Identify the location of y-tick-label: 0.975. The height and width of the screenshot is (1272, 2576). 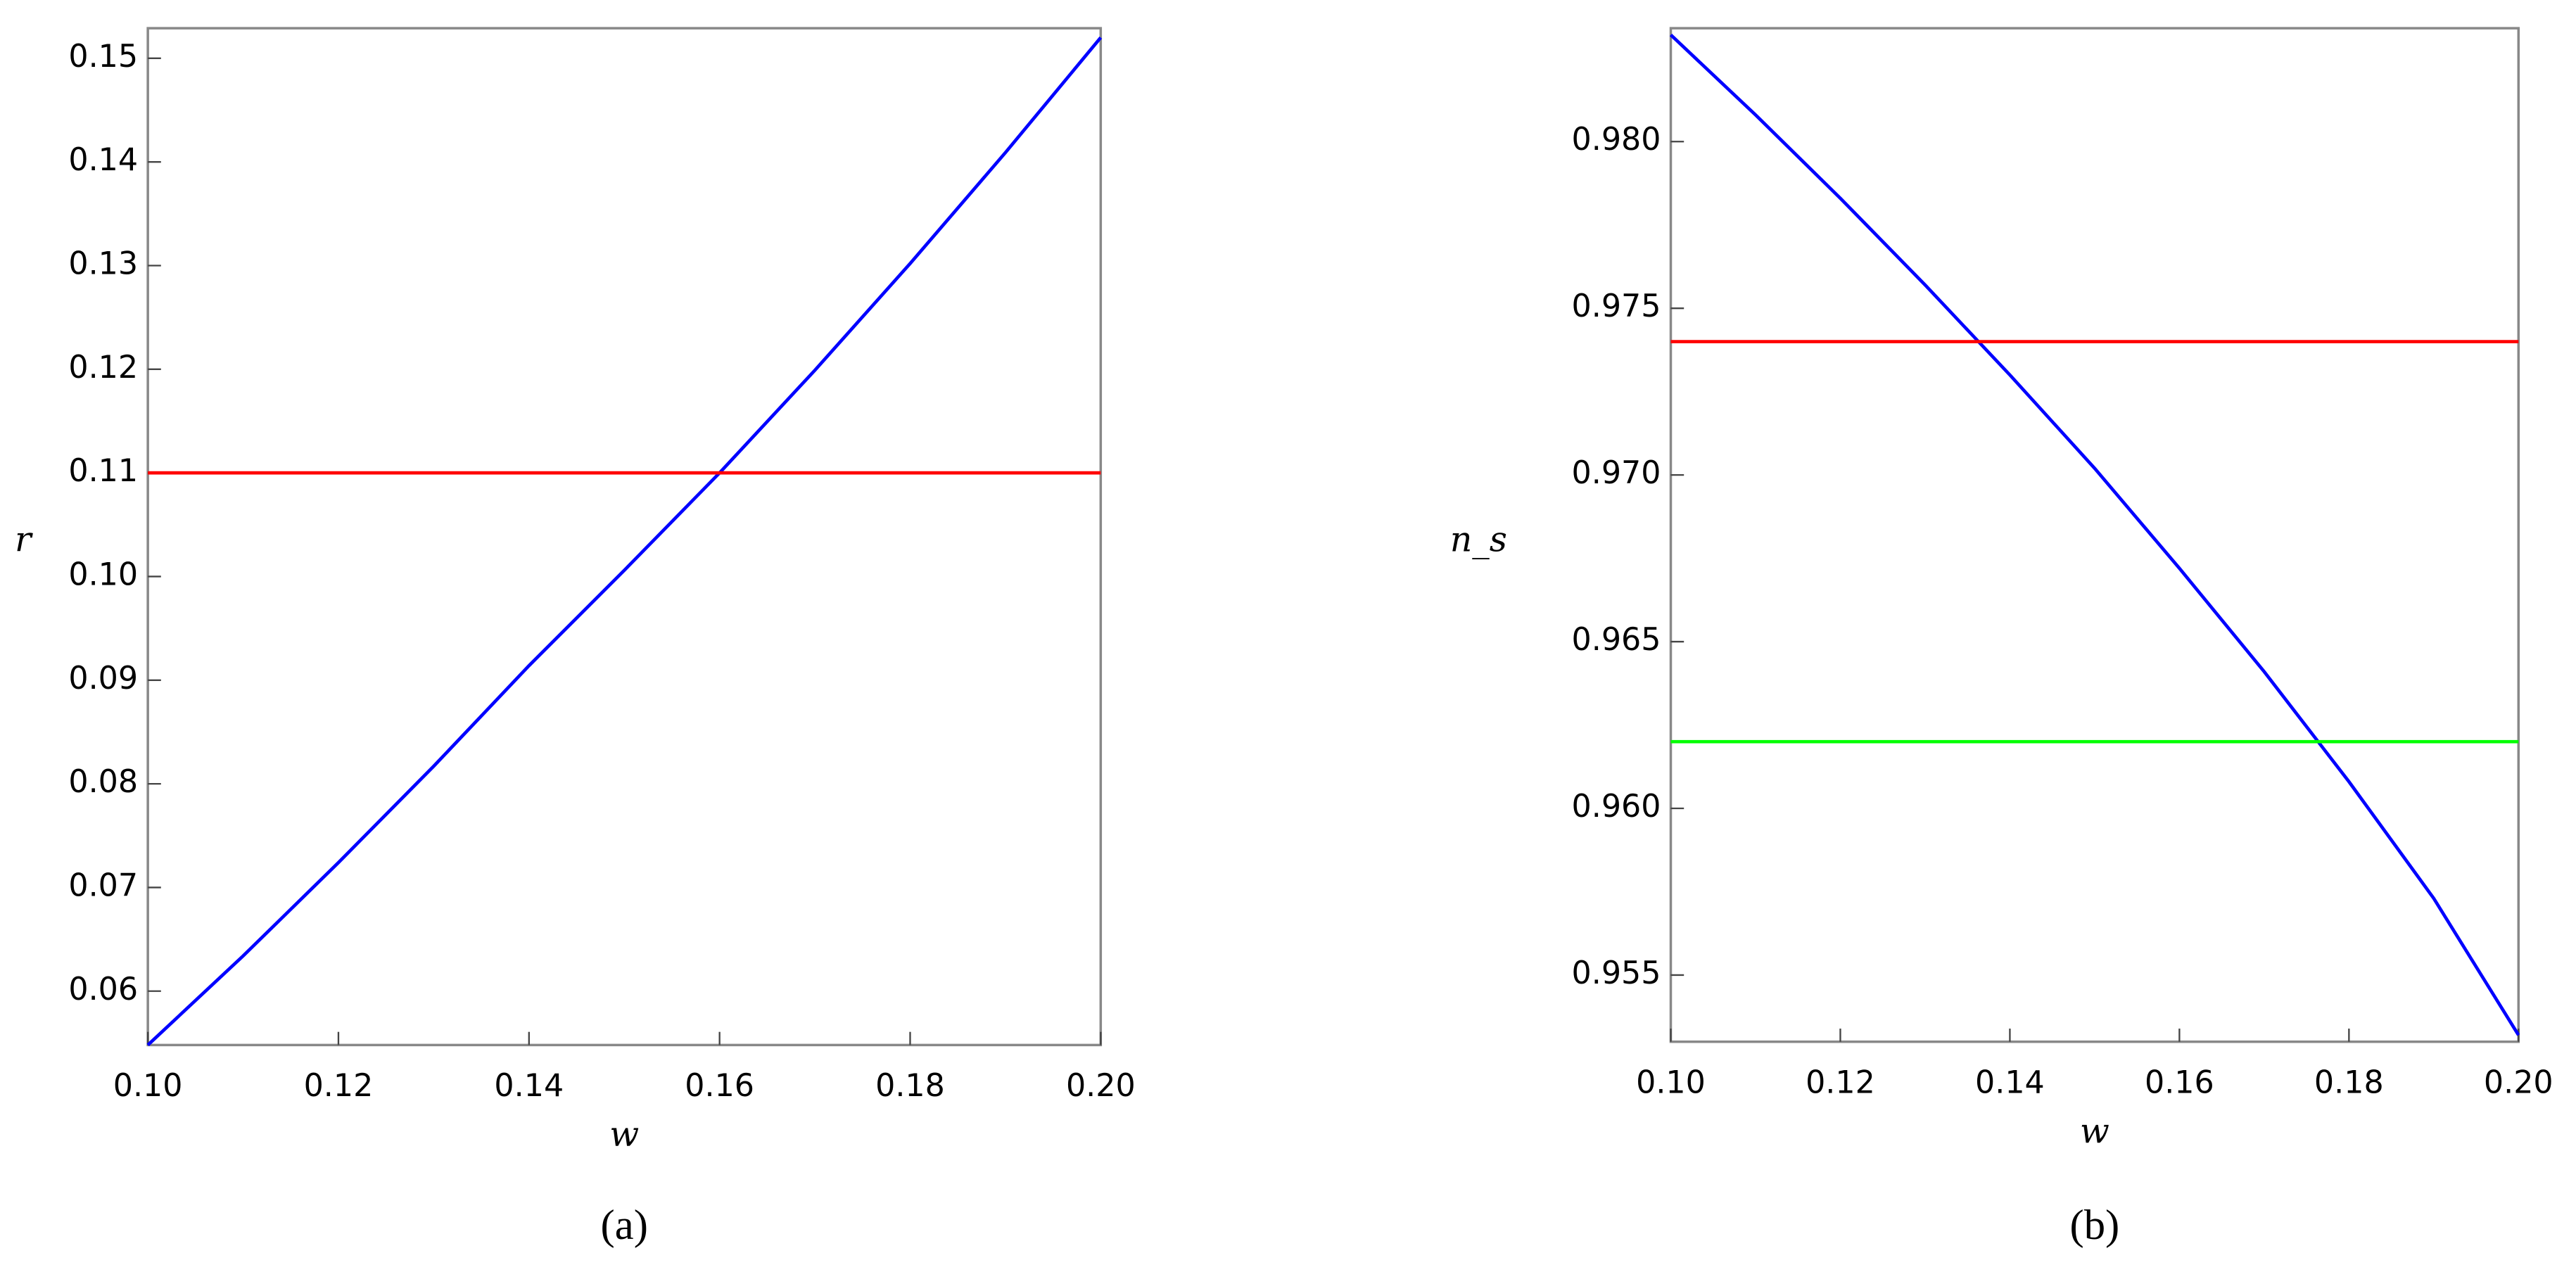
(1616, 306).